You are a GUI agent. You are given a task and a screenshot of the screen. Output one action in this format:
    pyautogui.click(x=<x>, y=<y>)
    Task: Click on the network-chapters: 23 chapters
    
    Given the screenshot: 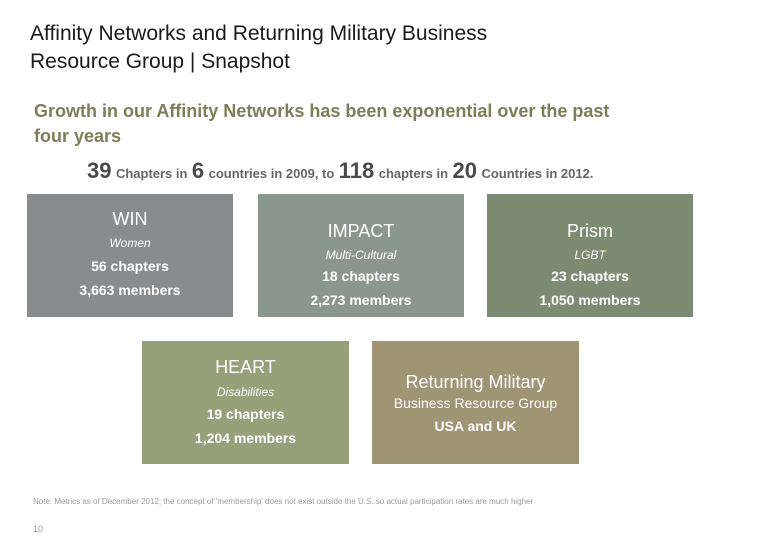 What is the action you would take?
    pyautogui.click(x=590, y=276)
    